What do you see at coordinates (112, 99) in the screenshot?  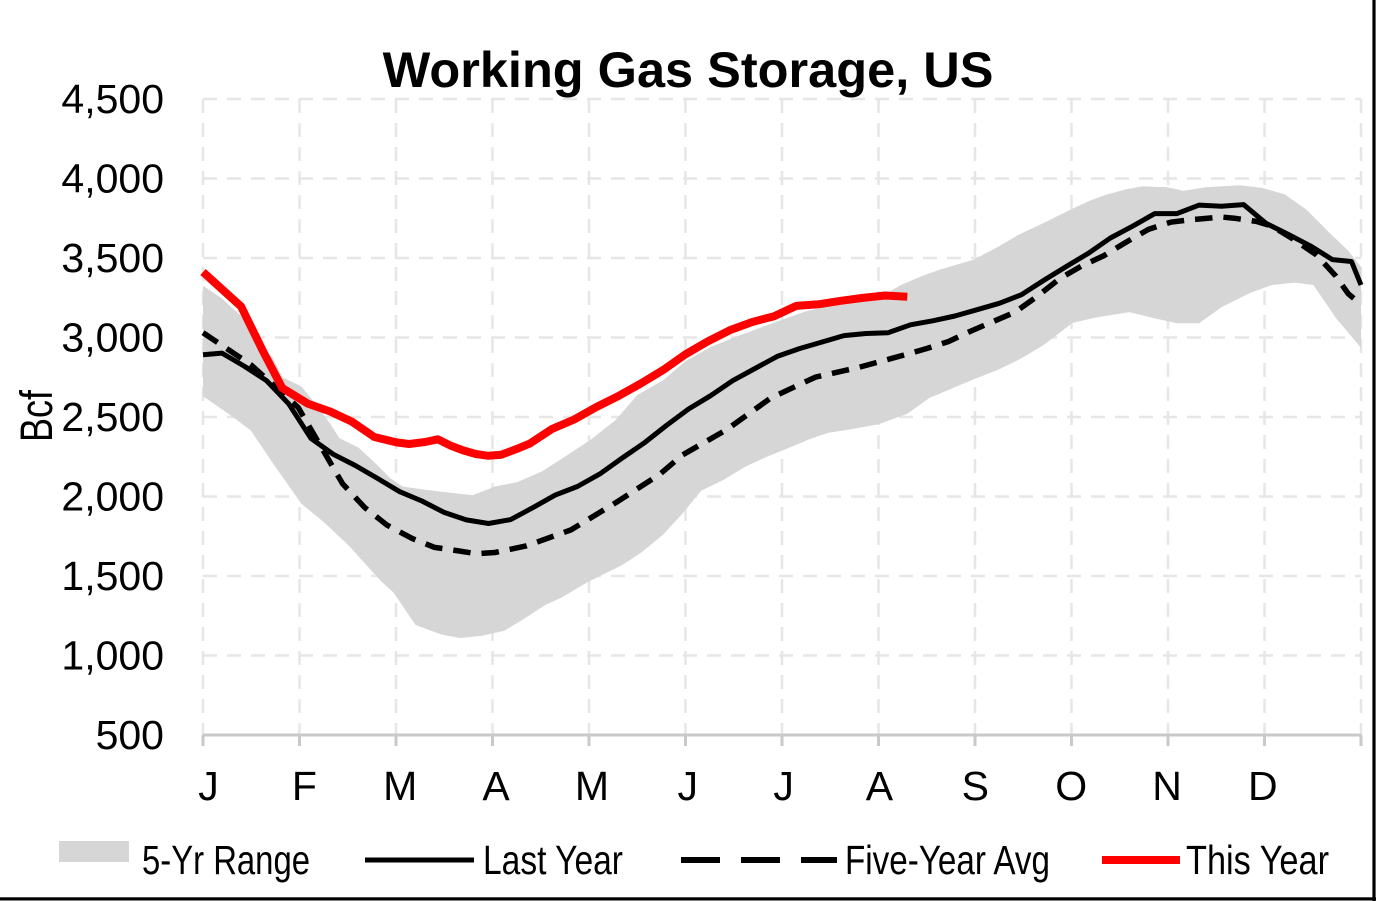 I see `svg-text: 4,500` at bounding box center [112, 99].